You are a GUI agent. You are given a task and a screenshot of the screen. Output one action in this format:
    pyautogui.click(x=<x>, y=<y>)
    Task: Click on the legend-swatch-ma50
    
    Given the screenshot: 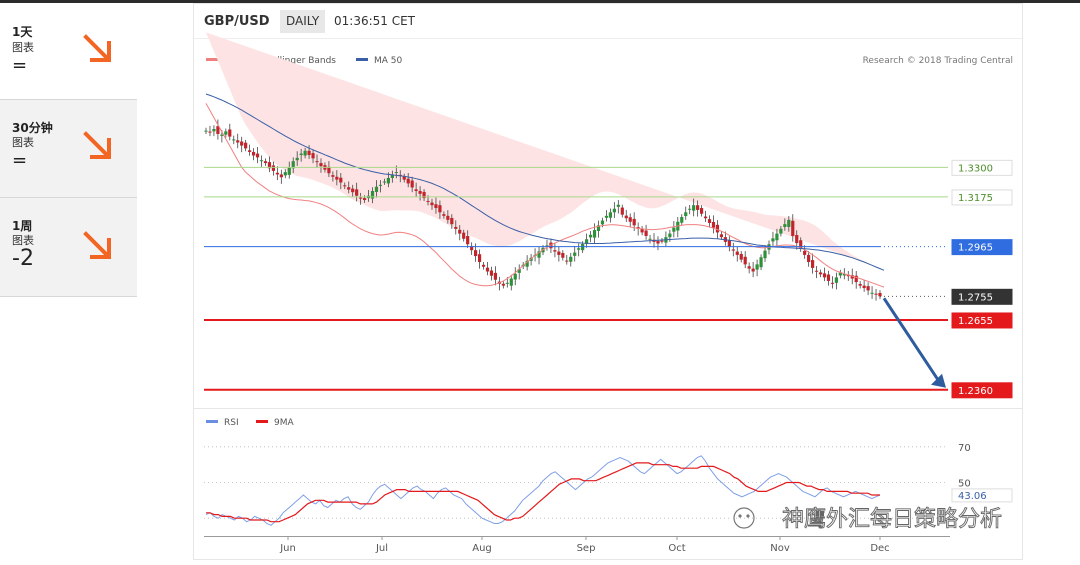 What is the action you would take?
    pyautogui.click(x=362, y=59)
    